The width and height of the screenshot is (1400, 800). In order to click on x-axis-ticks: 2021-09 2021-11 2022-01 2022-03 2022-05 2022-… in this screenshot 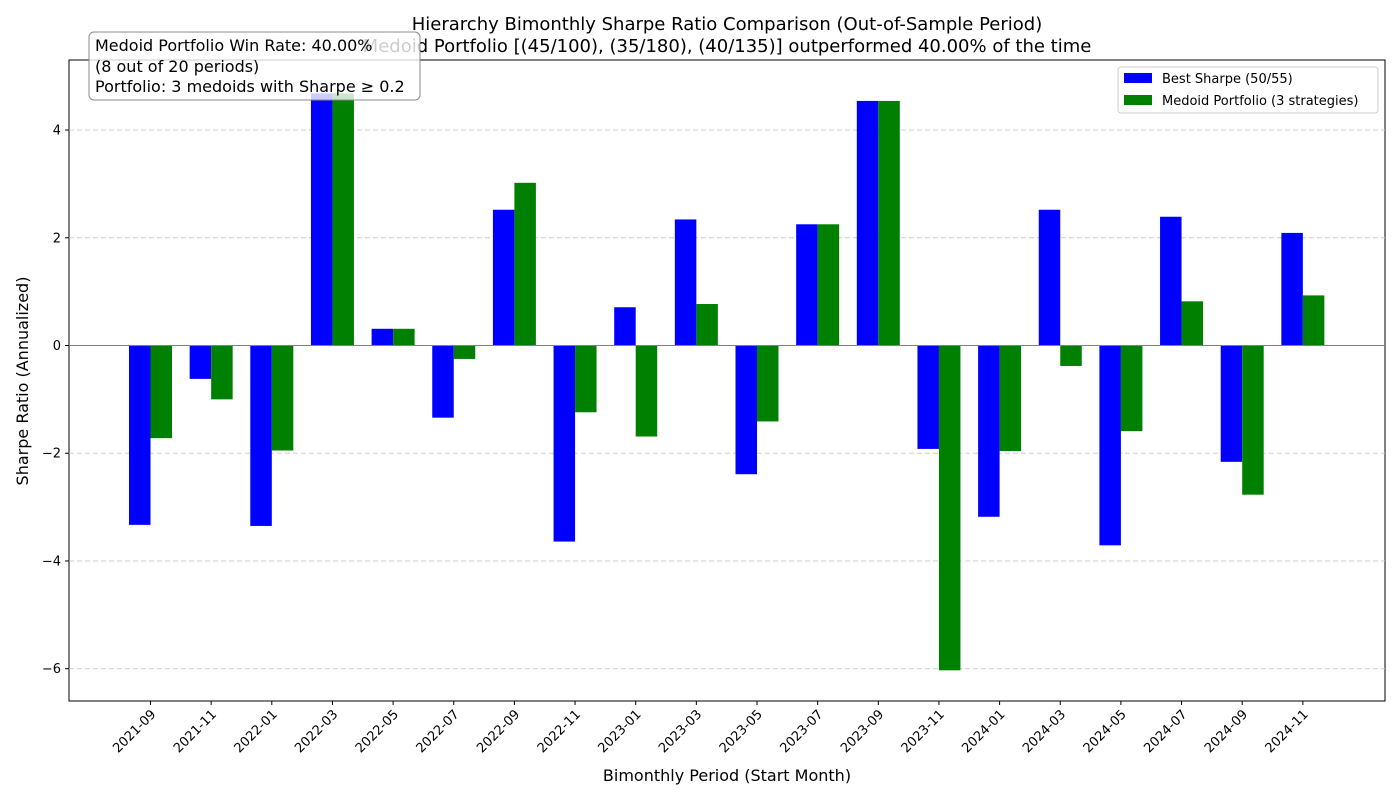, I will do `click(711, 728)`.